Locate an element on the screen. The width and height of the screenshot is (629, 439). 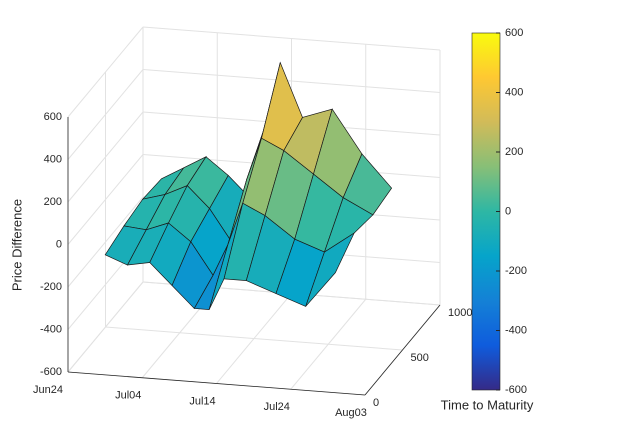
colorbar-tick-label: 400 is located at coordinates (514, 92).